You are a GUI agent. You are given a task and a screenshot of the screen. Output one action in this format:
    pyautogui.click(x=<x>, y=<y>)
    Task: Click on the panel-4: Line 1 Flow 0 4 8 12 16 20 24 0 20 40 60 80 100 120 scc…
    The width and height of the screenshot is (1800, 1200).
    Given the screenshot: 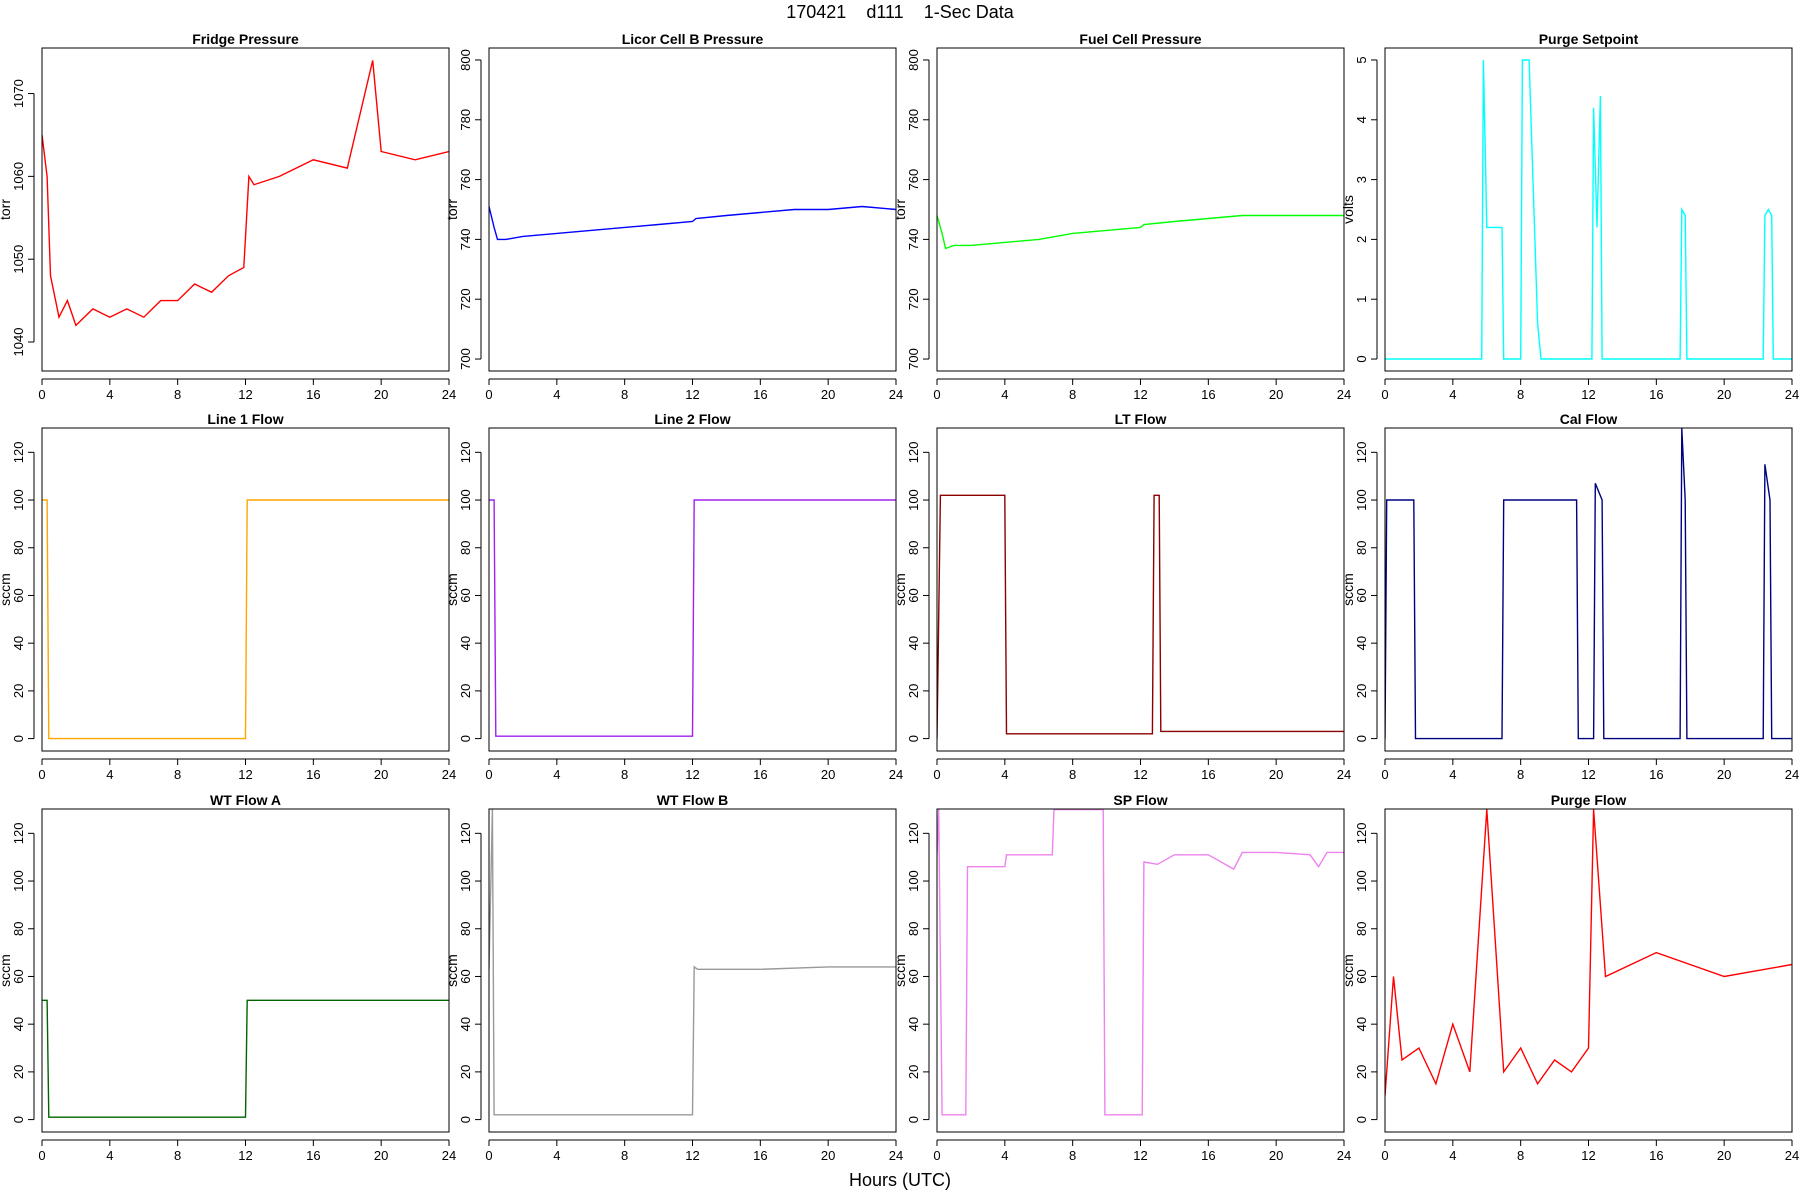 What is the action you would take?
    pyautogui.click(x=228, y=596)
    